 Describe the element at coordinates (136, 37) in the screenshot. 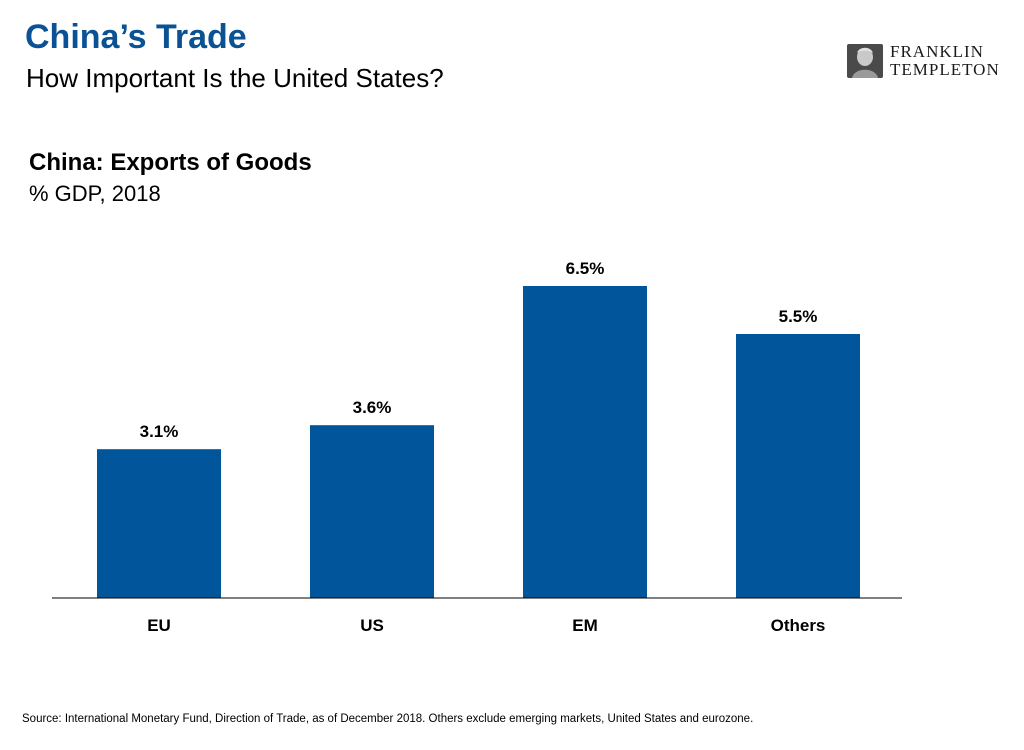

I see `page-title: China’s Trade` at that location.